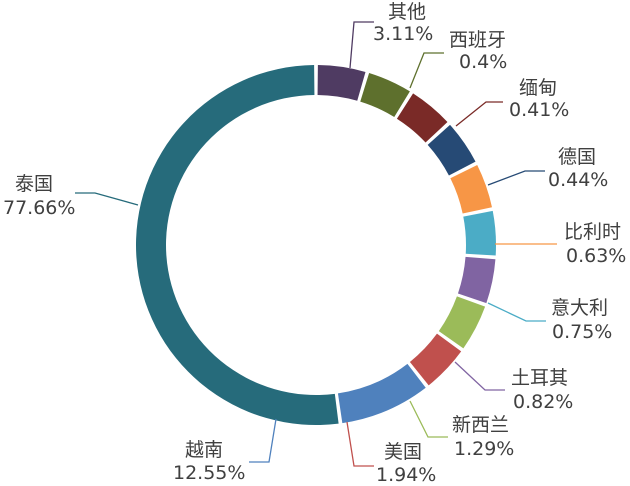  Describe the element at coordinates (577, 157) in the screenshot. I see `slice-name-deguo: 德国` at that location.